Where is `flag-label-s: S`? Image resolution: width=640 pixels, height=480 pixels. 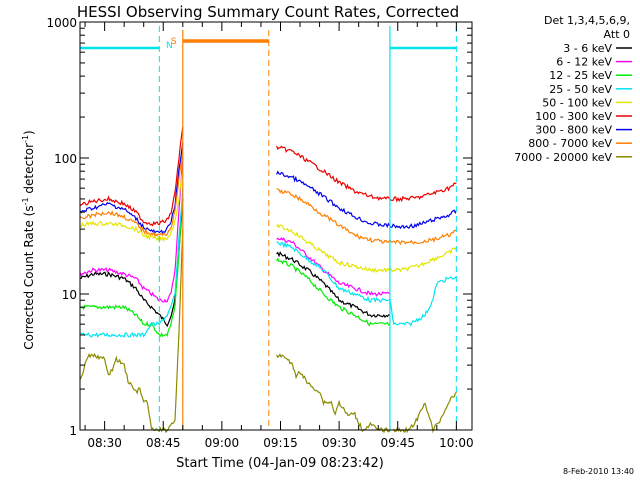
flag-label-s: S is located at coordinates (174, 42).